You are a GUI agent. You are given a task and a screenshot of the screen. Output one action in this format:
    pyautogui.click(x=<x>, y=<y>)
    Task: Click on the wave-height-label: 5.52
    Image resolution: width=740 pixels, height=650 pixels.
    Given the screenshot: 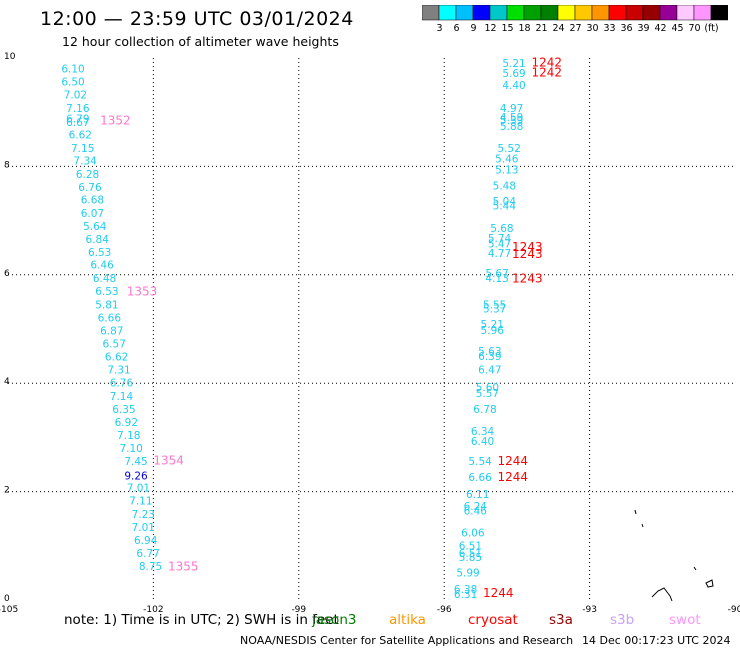 What is the action you would take?
    pyautogui.click(x=509, y=149)
    